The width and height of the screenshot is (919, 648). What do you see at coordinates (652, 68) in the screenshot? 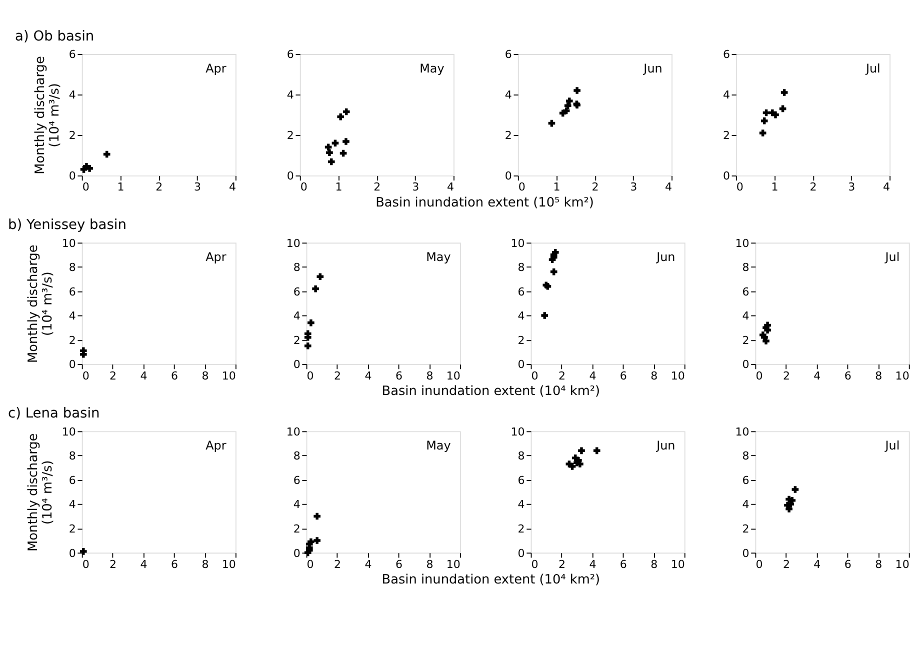
I see `annotation: Jun` at bounding box center [652, 68].